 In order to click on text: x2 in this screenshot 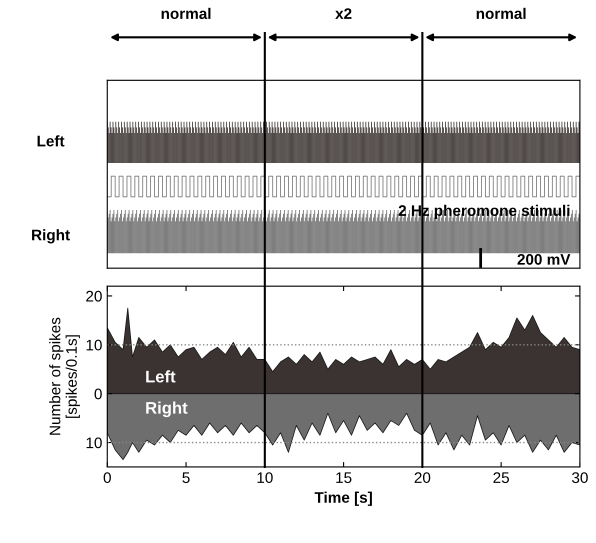, I will do `click(343, 13)`.